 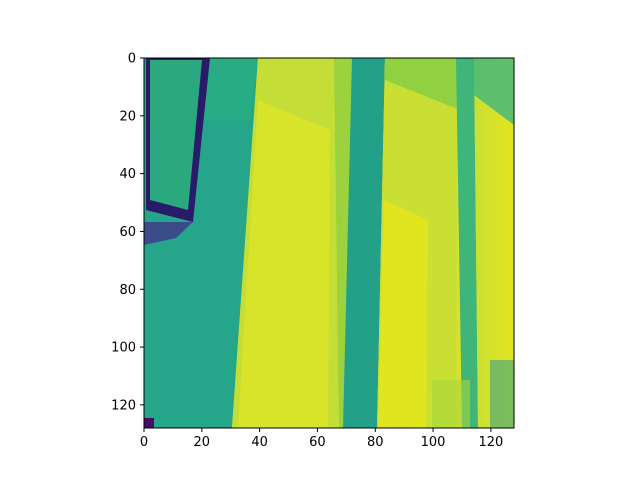 I want to click on right-pillar, so click(x=467, y=243).